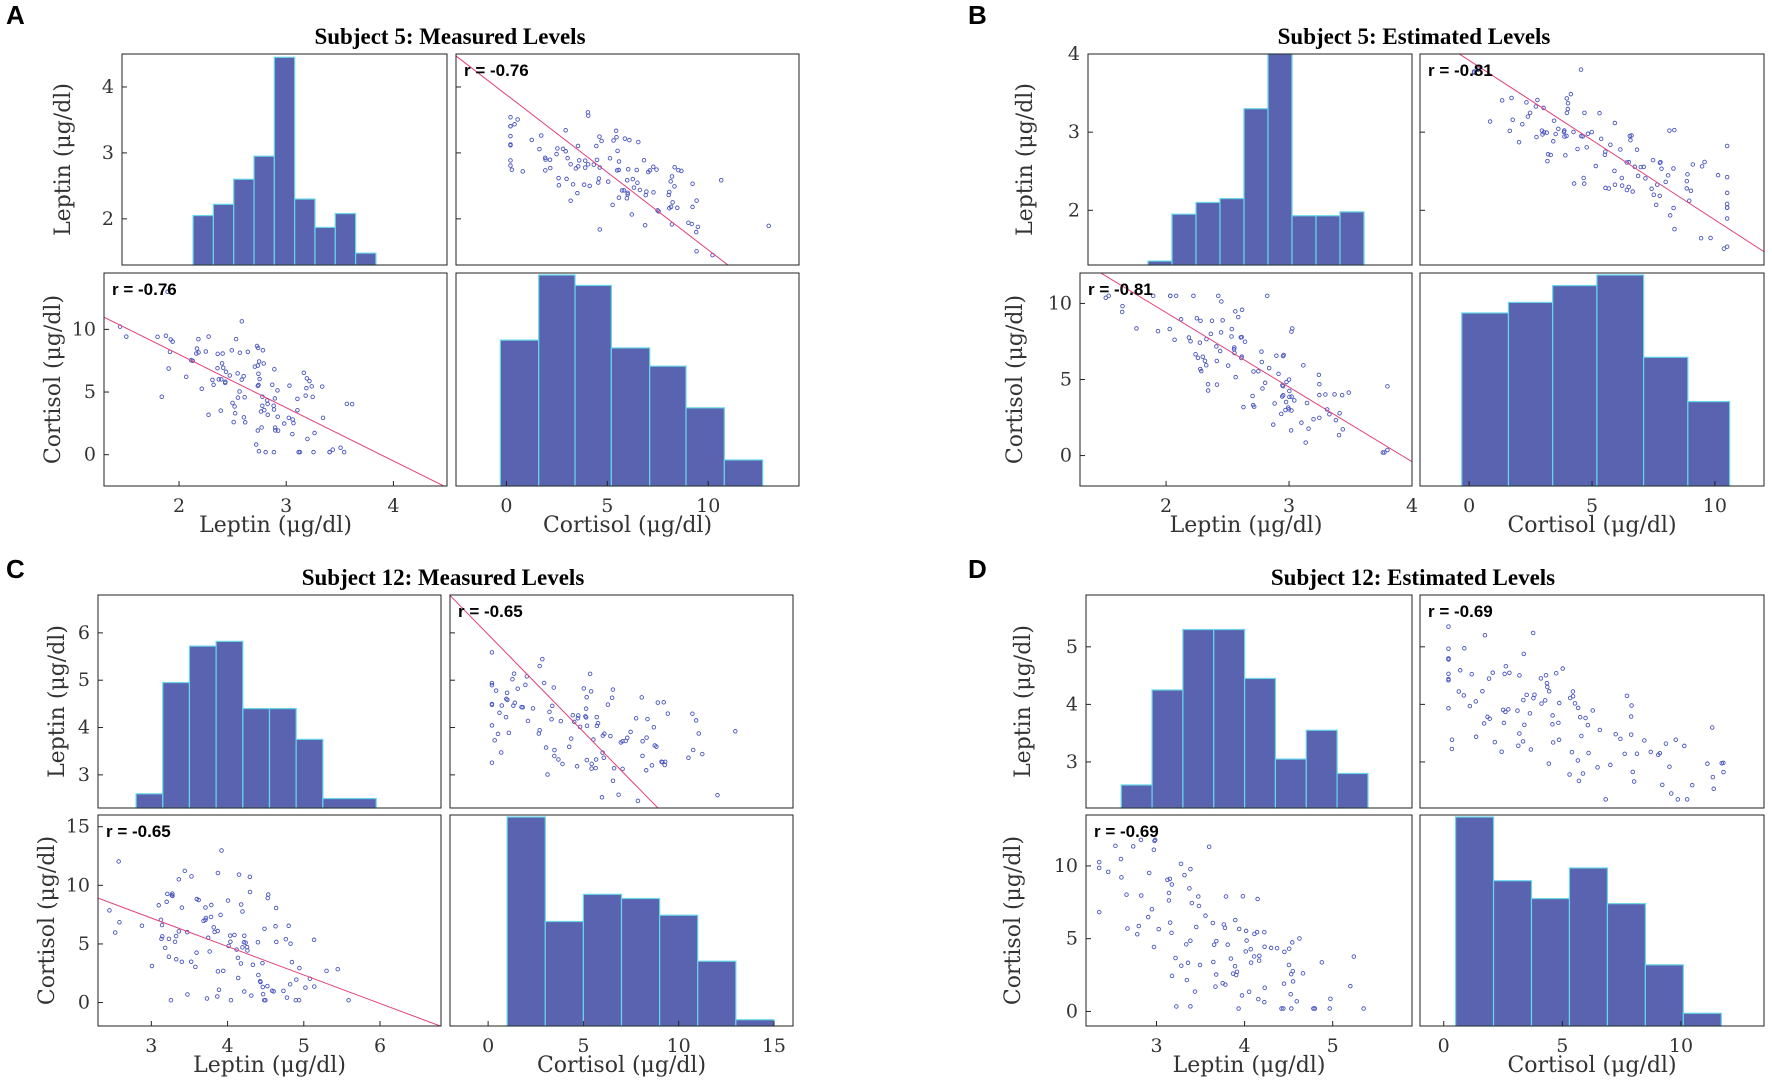 The image size is (1772, 1091). What do you see at coordinates (1413, 577) in the screenshot?
I see `panel-title-d: Subject 12: Estimated Levels` at bounding box center [1413, 577].